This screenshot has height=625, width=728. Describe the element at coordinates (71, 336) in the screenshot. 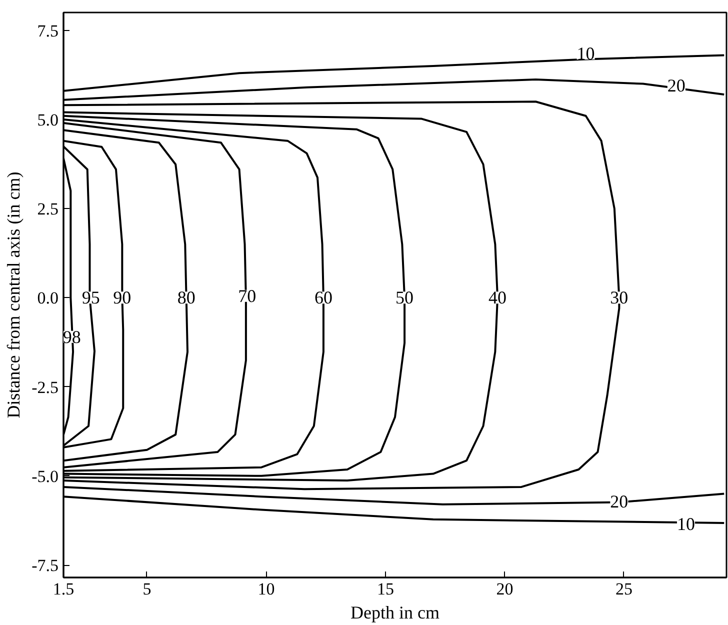

I see `annotation: 98` at that location.